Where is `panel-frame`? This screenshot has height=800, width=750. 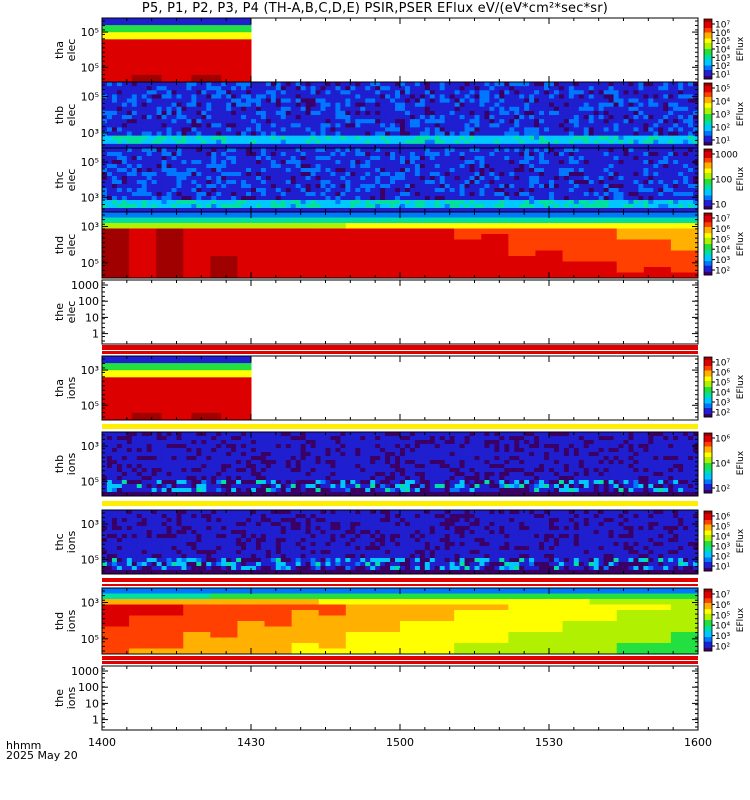 panel-frame is located at coordinates (400, 312).